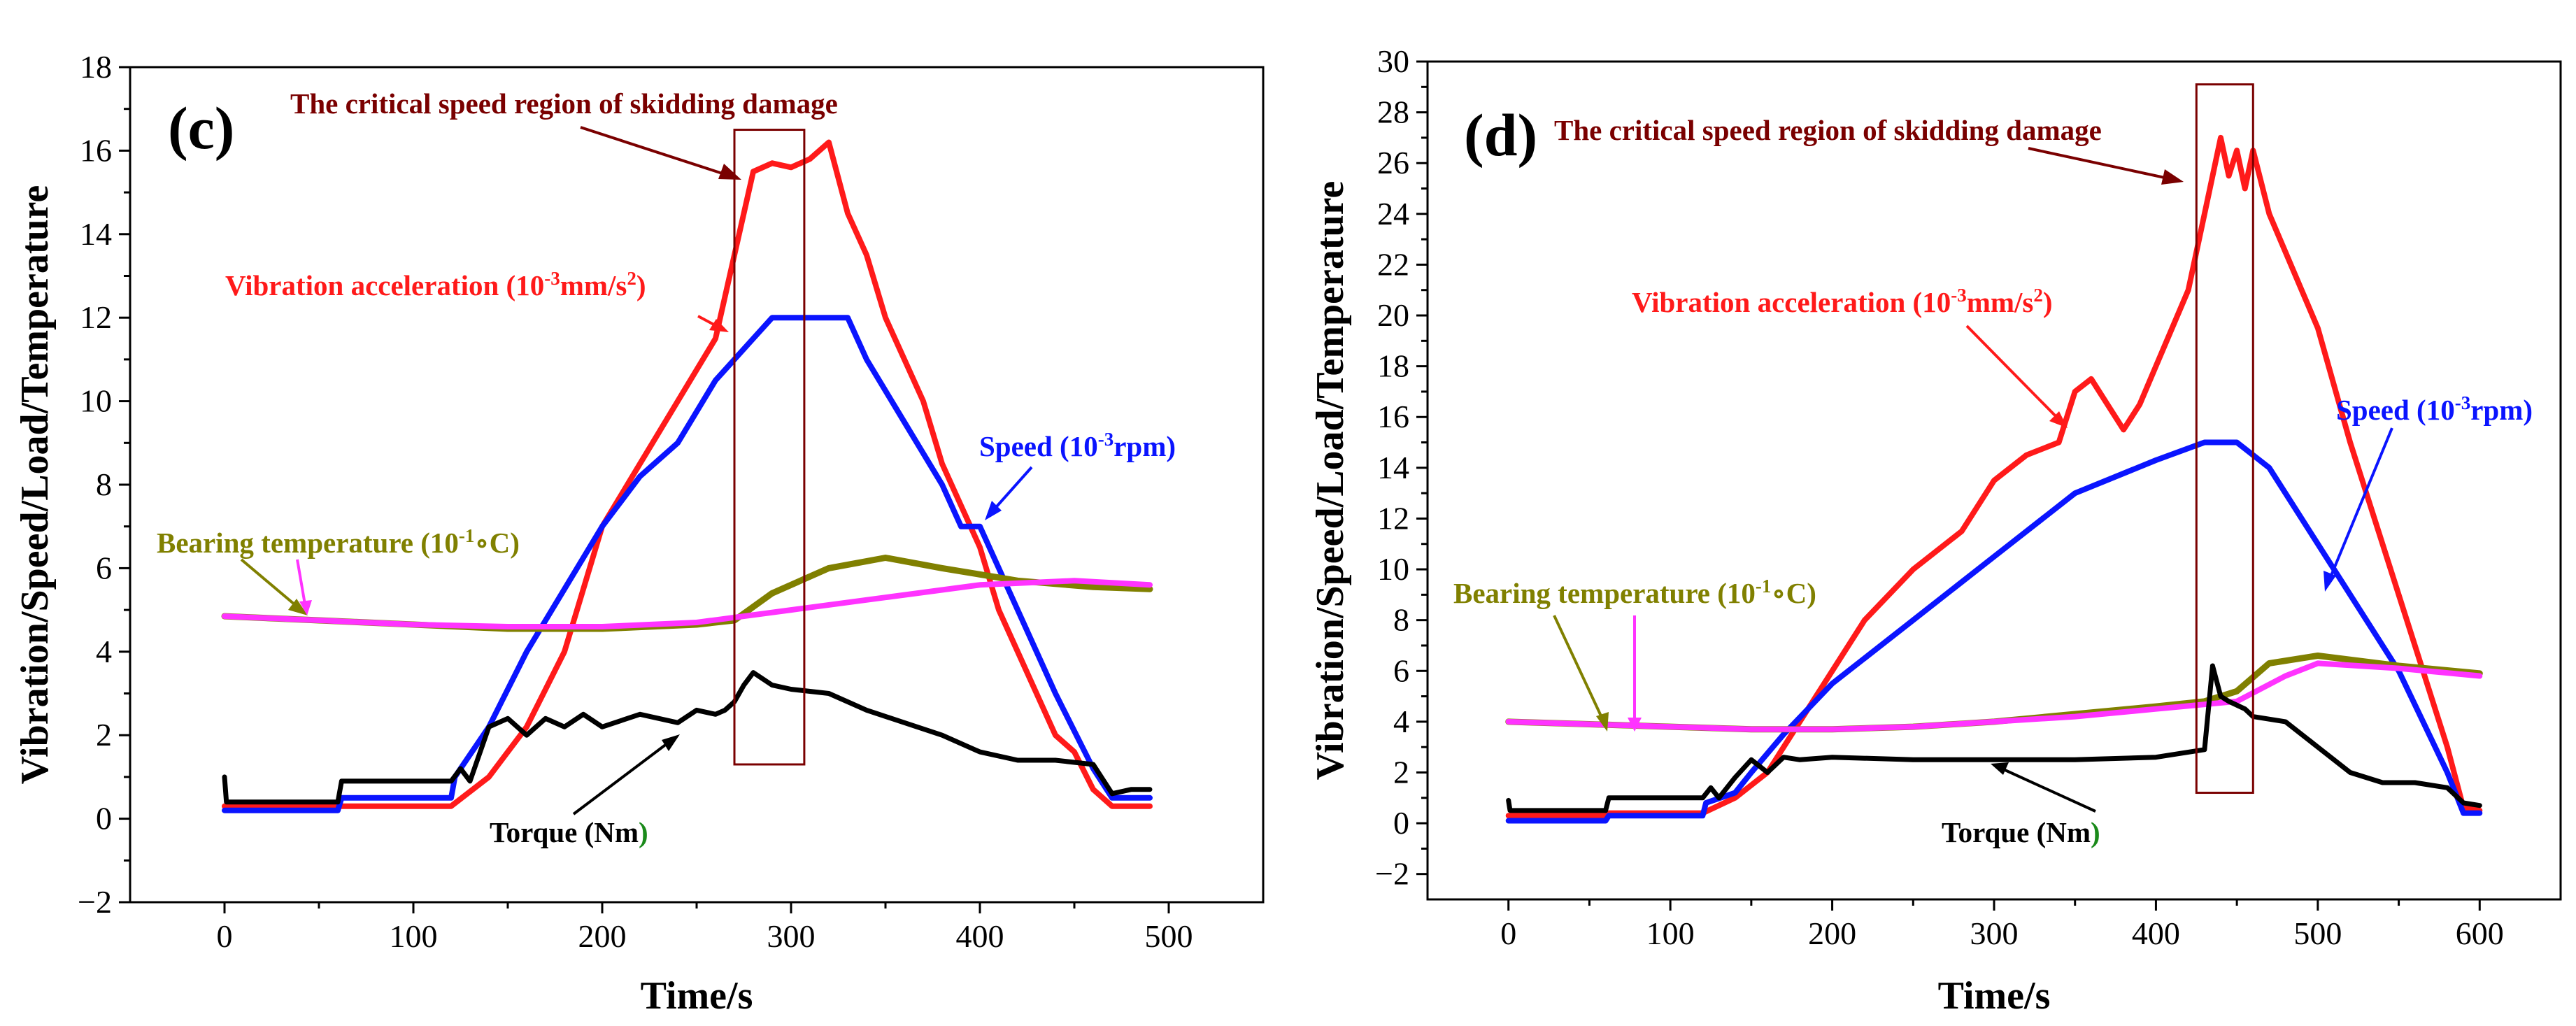  What do you see at coordinates (104, 567) in the screenshot?
I see `panel-c-y-tick-label: 6` at bounding box center [104, 567].